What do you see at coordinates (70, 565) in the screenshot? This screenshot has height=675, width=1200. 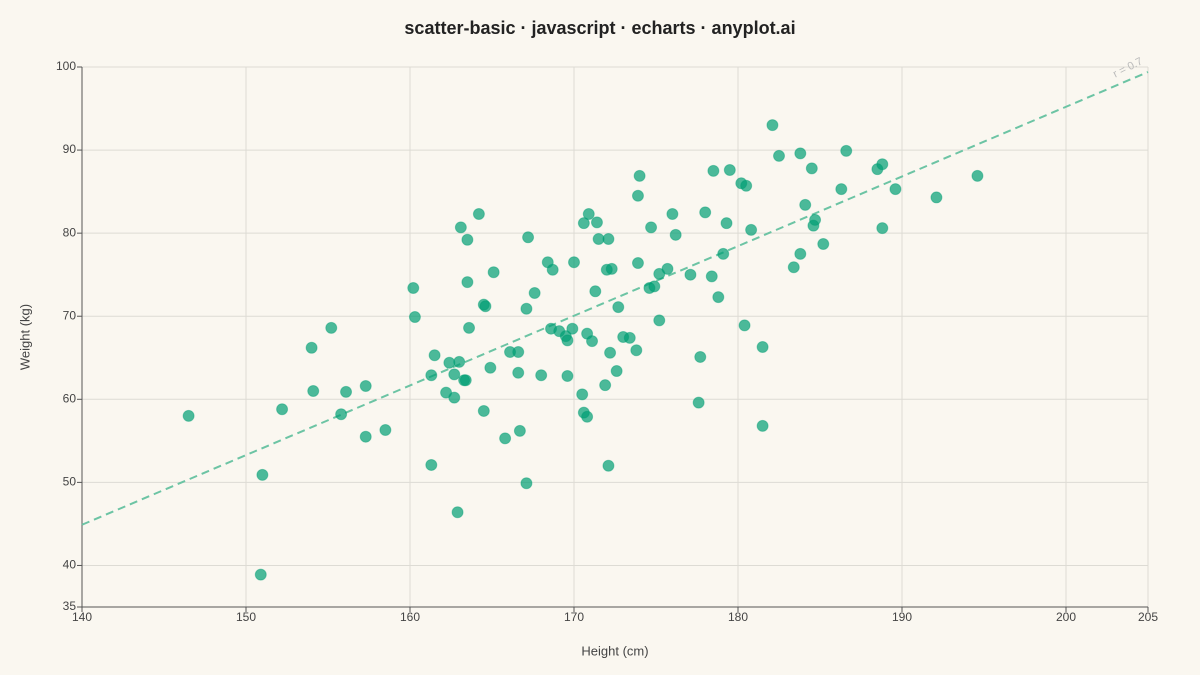 I see `y-tick-label: 40` at bounding box center [70, 565].